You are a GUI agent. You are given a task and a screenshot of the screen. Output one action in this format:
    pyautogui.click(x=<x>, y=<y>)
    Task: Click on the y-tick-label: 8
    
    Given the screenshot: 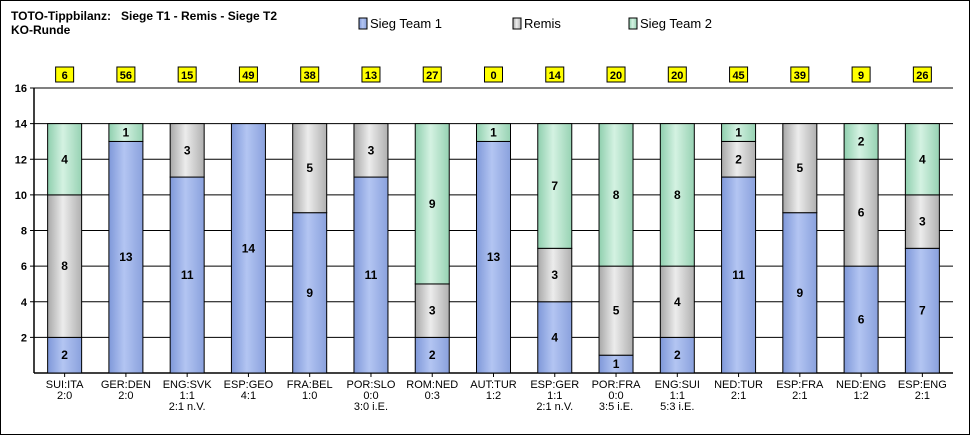 What is the action you would take?
    pyautogui.click(x=24, y=232)
    